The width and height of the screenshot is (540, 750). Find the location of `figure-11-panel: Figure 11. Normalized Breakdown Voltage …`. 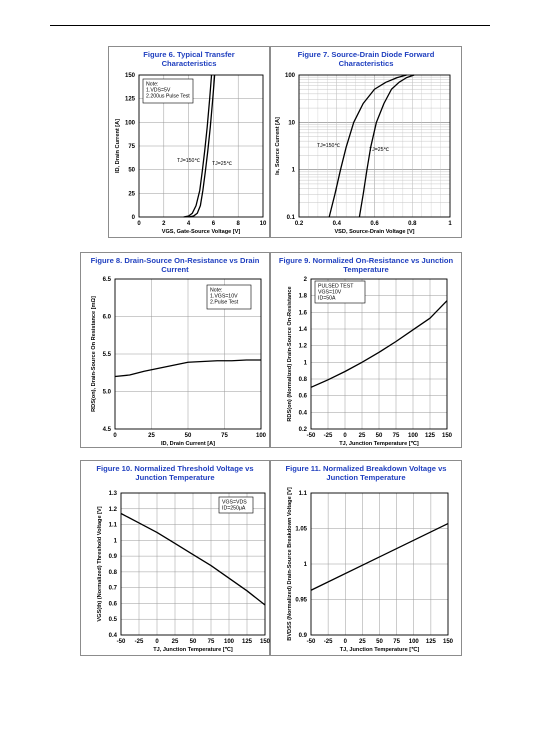

figure-11-panel: Figure 11. Normalized Breakdown Voltage … is located at coordinates (366, 558).